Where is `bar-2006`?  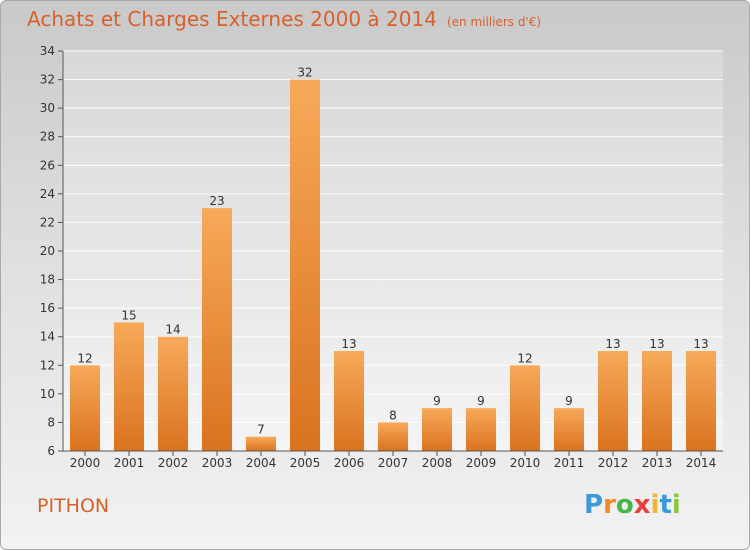 bar-2006 is located at coordinates (349, 401).